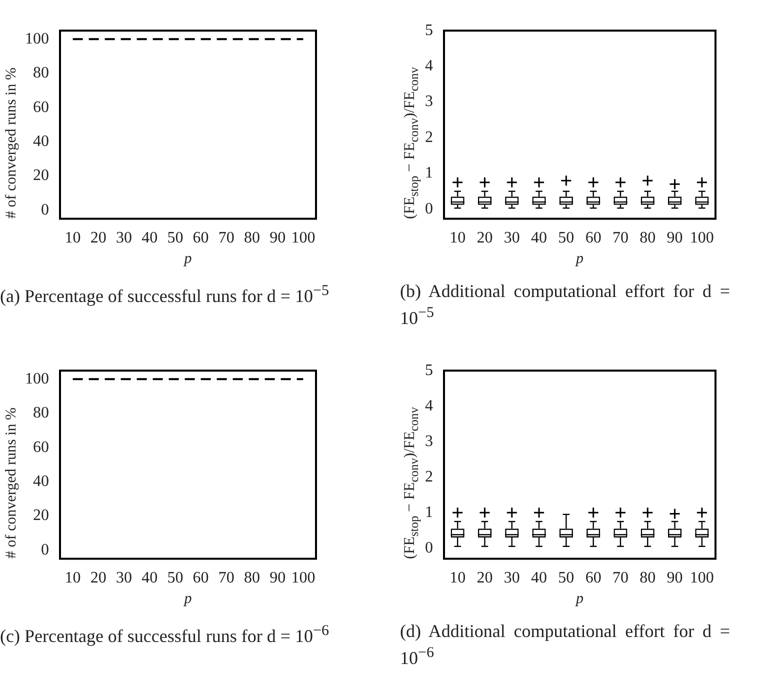 Image resolution: width=761 pixels, height=683 pixels. I want to click on text: (b) Additional computational effort for d = 10$^{−5}$, so click(565, 304).